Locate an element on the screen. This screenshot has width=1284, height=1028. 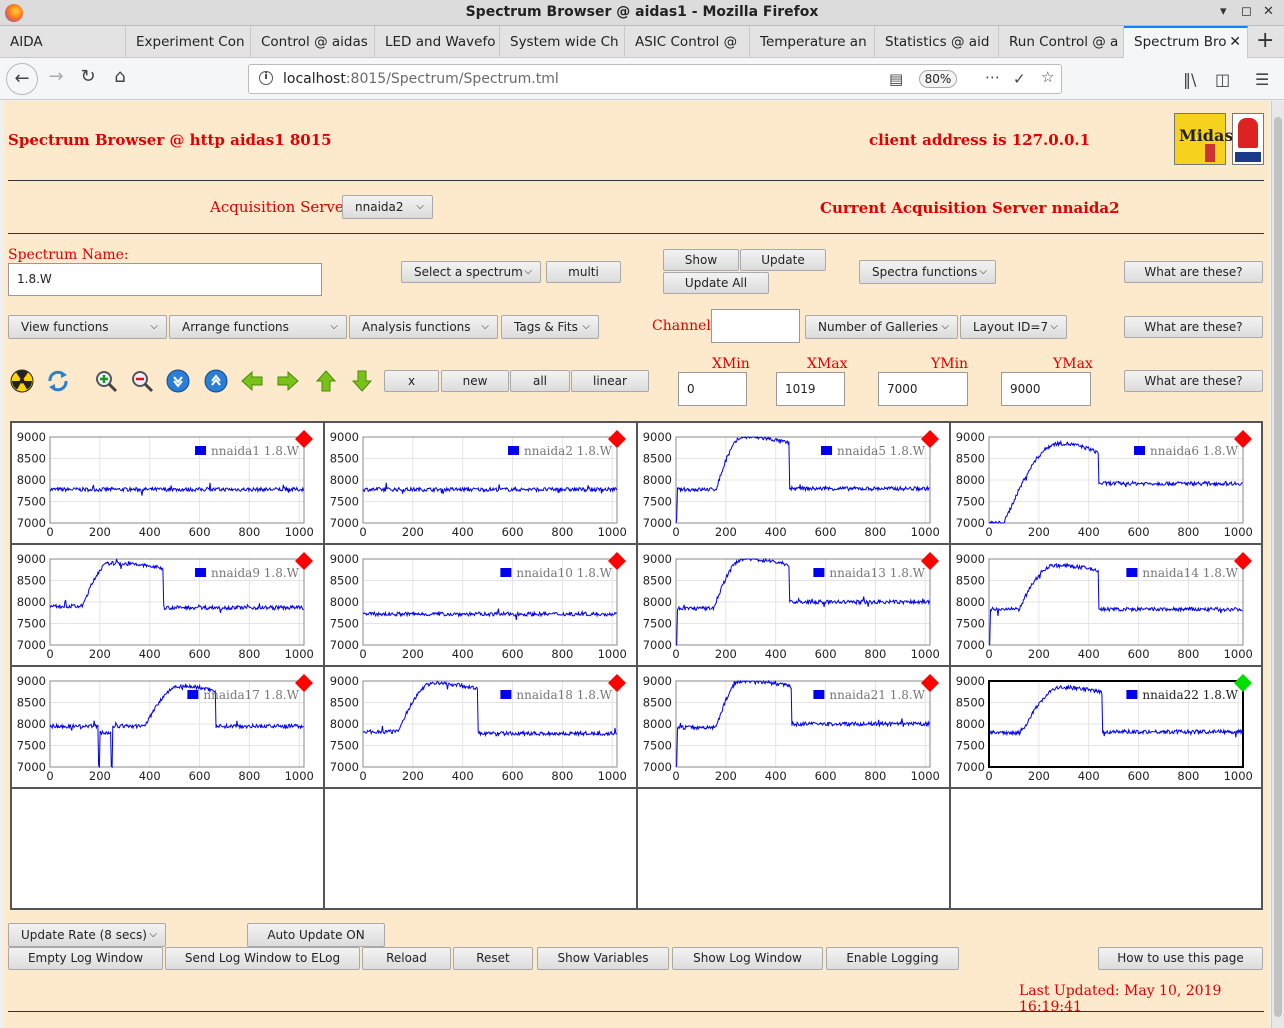
send-log-elog-button: Send Log Window to ELog is located at coordinates (262, 958).